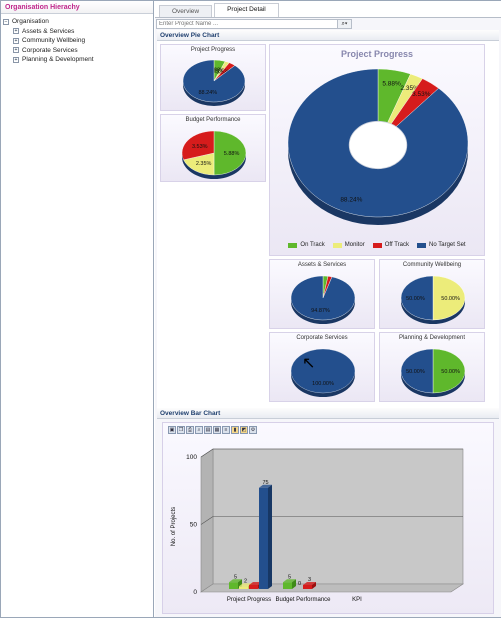 Image resolution: width=501 pixels, height=618 pixels. Describe the element at coordinates (30, 22) in the screenshot. I see `tree-root-label: Organisation` at that location.